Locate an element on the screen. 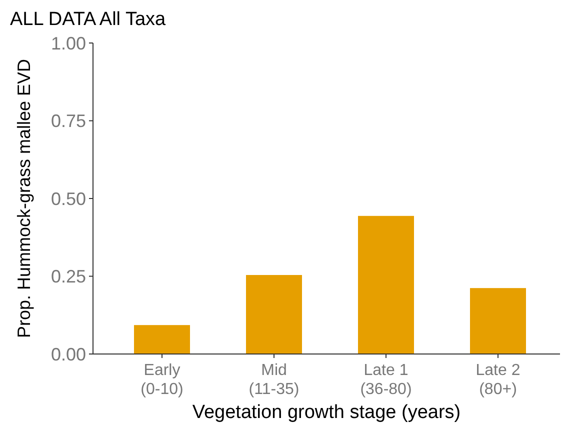 Image resolution: width=562 pixels, height=426 pixels. chart-title: ALL DATA All Taxa is located at coordinates (88, 19).